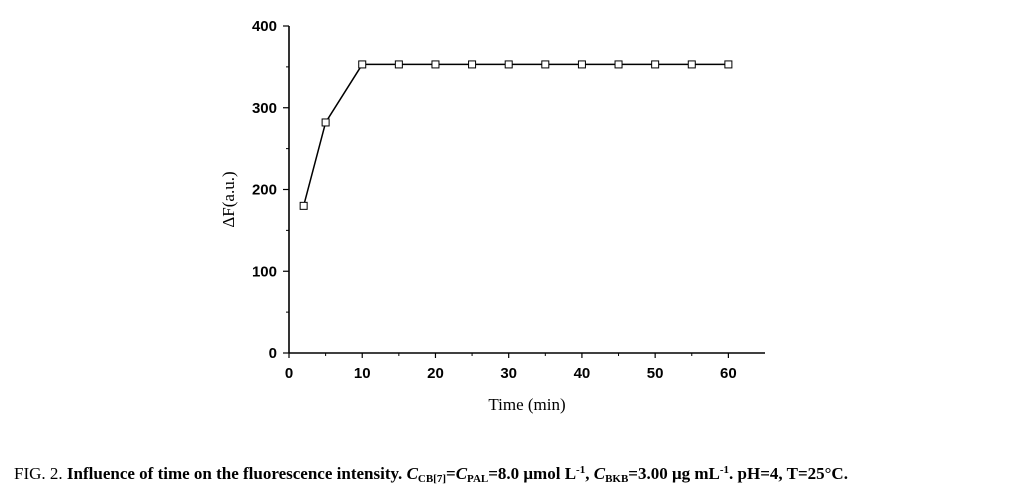  Describe the element at coordinates (532, 473) in the screenshot. I see `caption-value1: =8.0 μmol L` at that location.